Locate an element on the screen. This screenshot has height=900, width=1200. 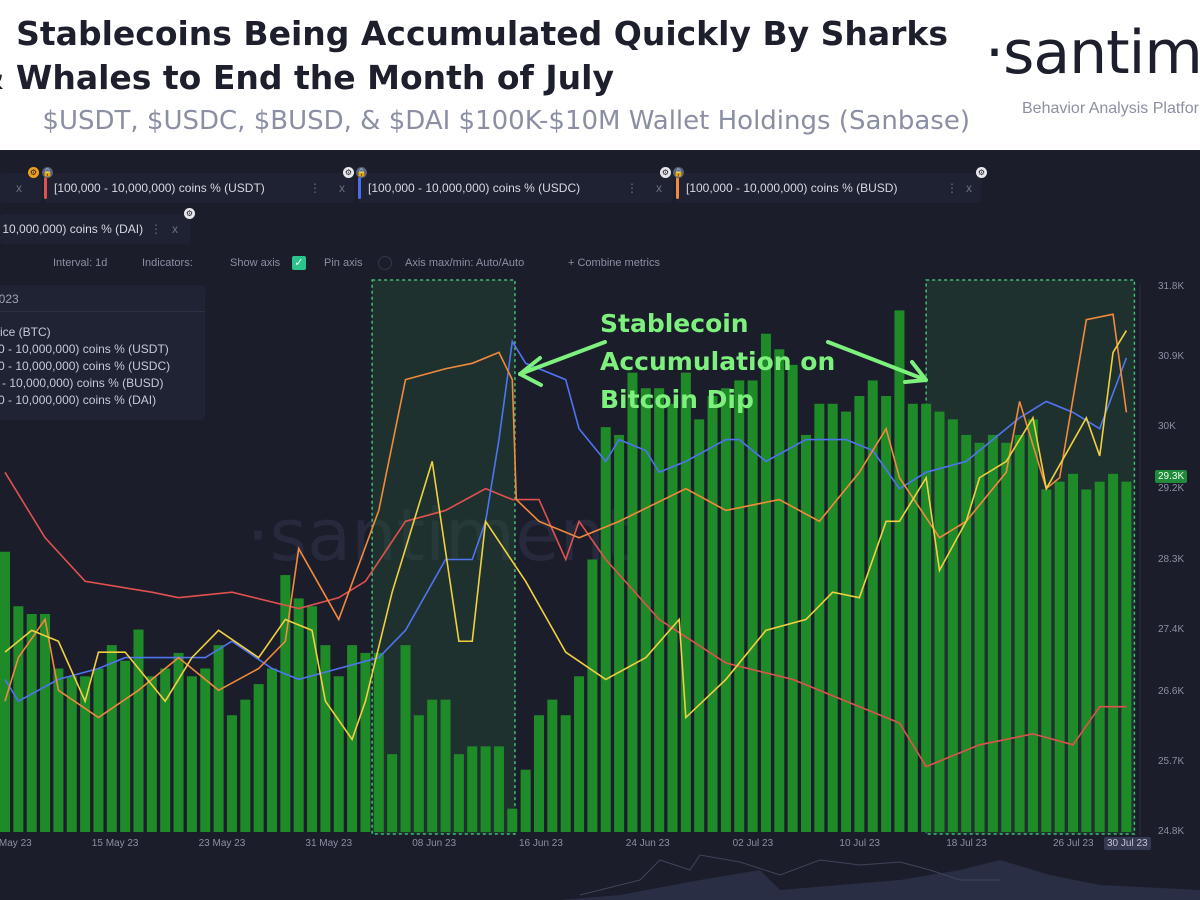
combine-metrics-button: + Combine metrics is located at coordinates (614, 263).